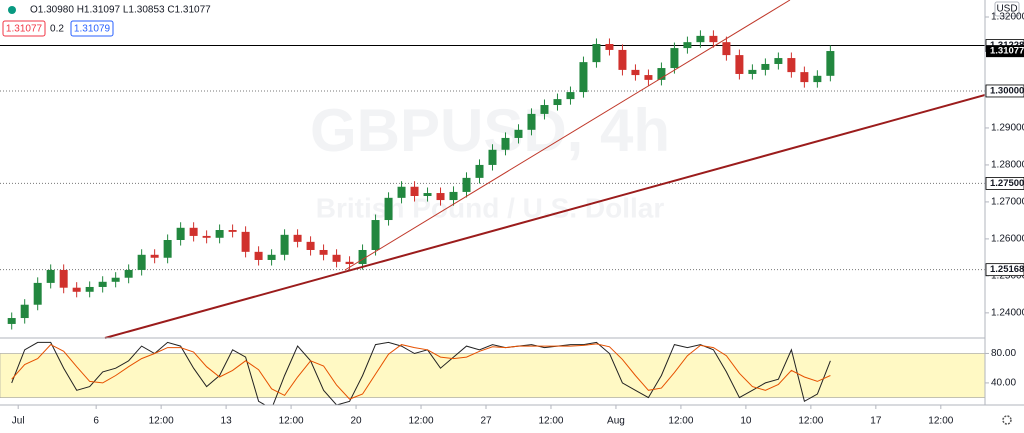 The width and height of the screenshot is (1024, 433). I want to click on x-tick-label: 17, so click(876, 421).